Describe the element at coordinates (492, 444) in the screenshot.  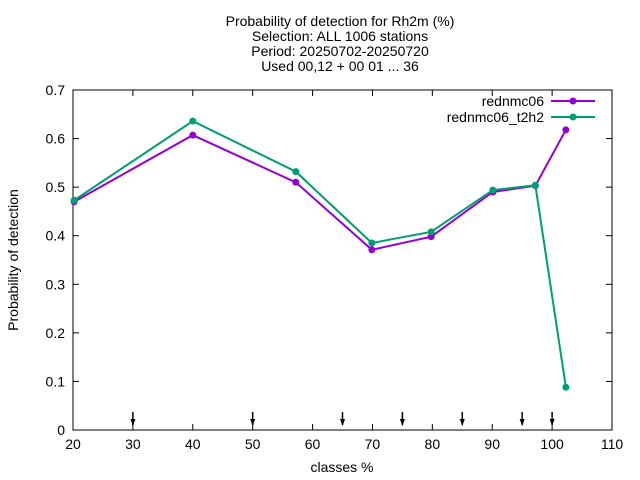
I see `x-tick-label: 90` at that location.